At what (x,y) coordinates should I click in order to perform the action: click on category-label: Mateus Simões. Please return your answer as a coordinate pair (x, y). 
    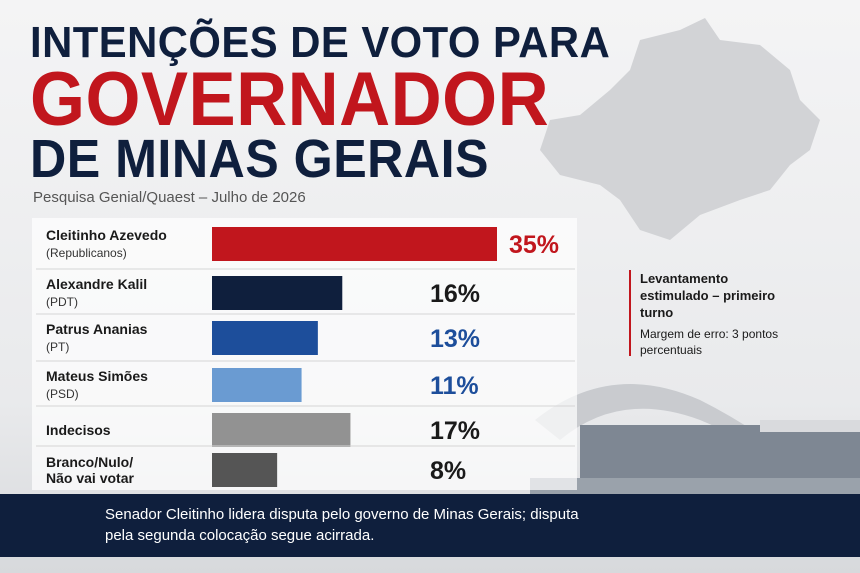
    Looking at the image, I should click on (97, 376).